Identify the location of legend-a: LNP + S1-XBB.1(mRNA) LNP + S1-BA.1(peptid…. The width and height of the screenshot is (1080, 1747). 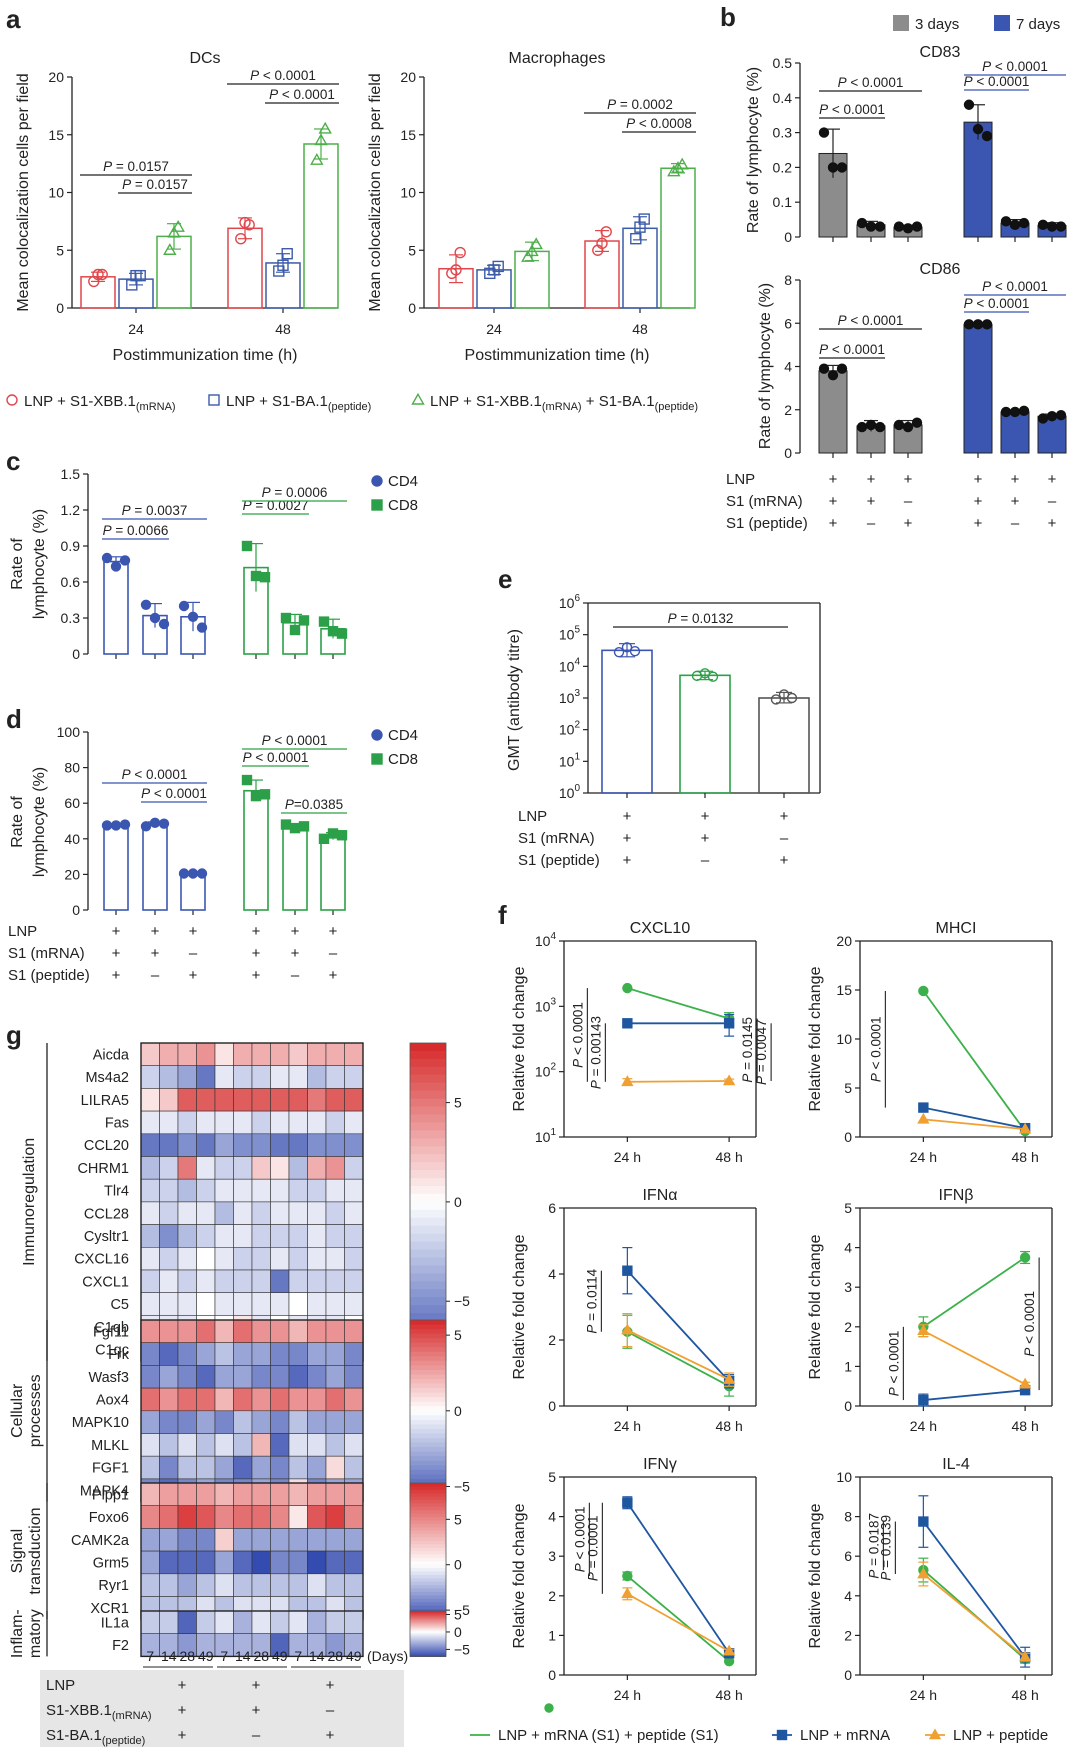
(352, 402).